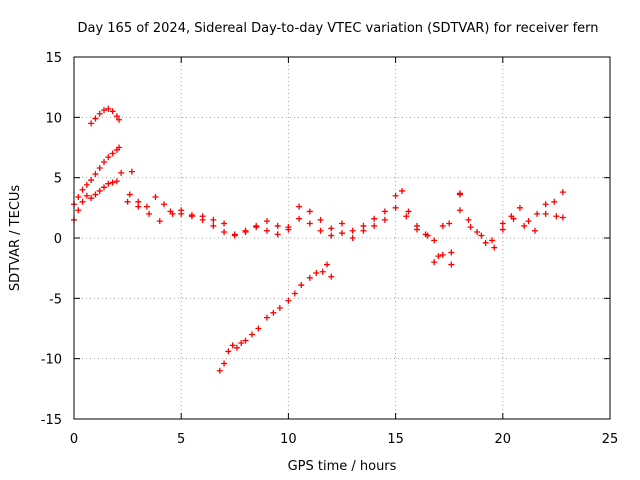  Describe the element at coordinates (53, 118) in the screenshot. I see `y-tick-label: 10` at that location.